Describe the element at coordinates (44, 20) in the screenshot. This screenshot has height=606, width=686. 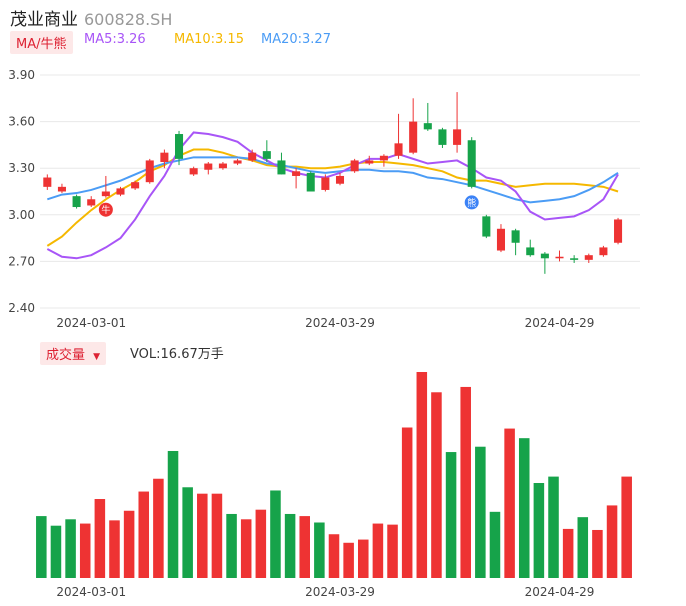
I see `stock-name: 茂业商业` at that location.